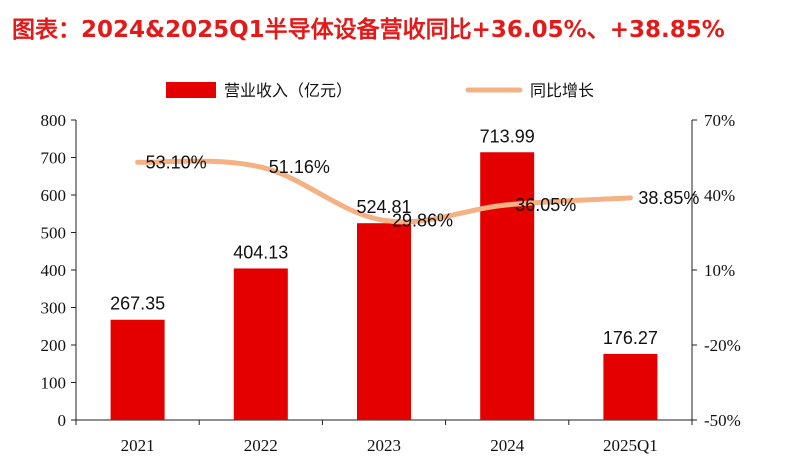  What do you see at coordinates (260, 252) in the screenshot?
I see `revenue-data-label: 404.13` at bounding box center [260, 252].